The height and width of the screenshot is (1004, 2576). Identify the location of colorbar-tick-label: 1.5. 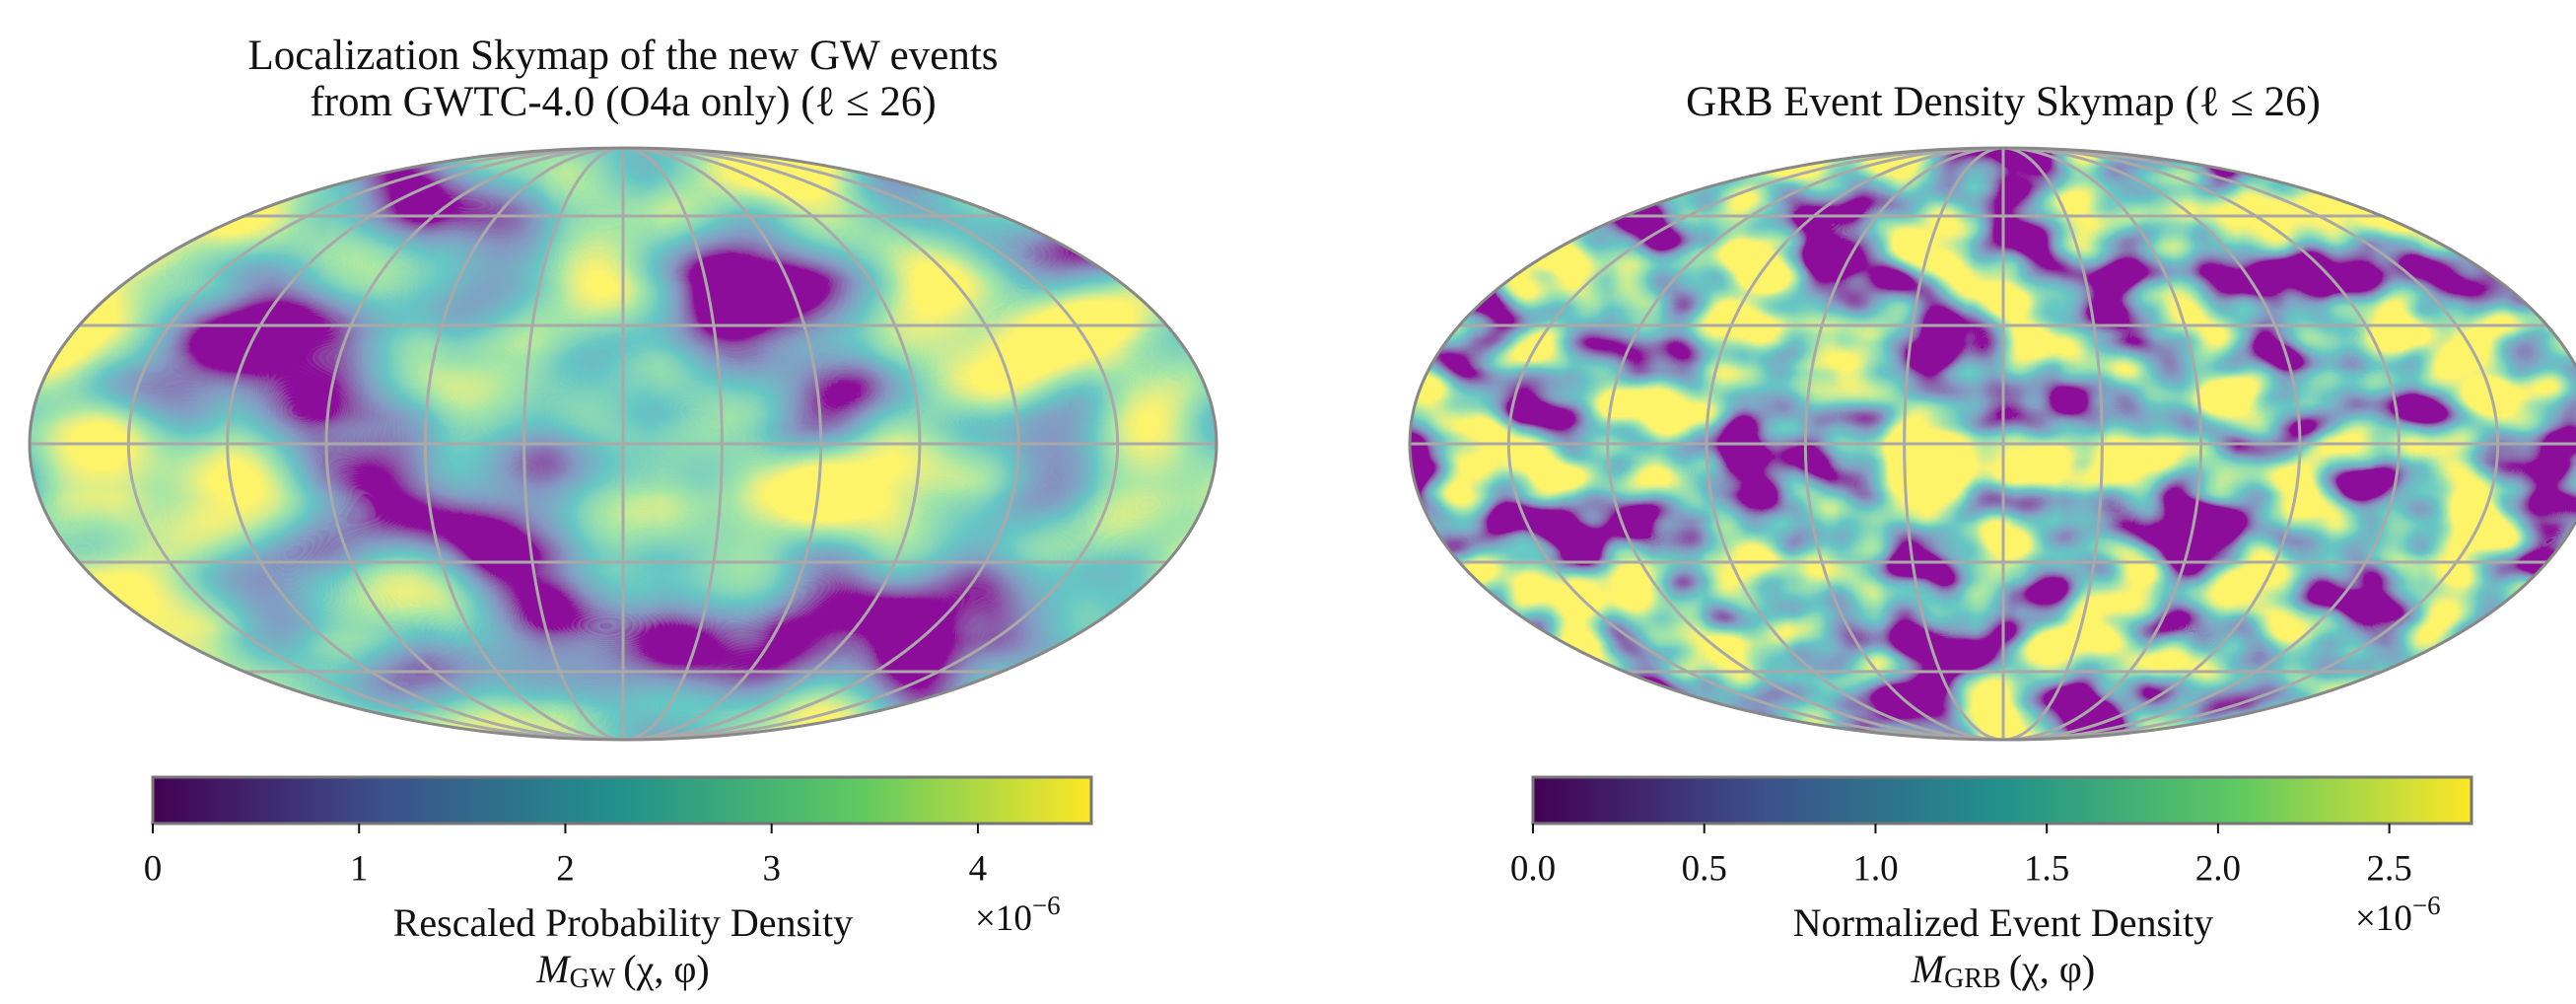
(2046, 868).